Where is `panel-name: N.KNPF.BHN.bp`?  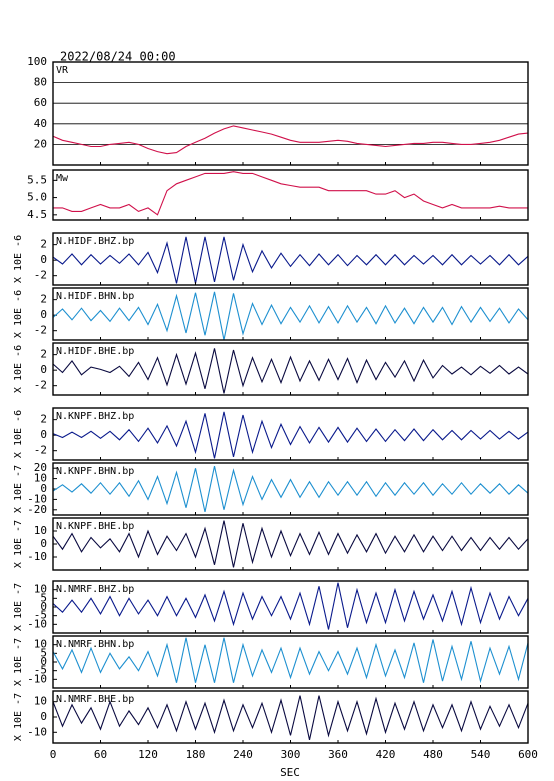 panel-name: N.KNPF.BHN.bp is located at coordinates (95, 471).